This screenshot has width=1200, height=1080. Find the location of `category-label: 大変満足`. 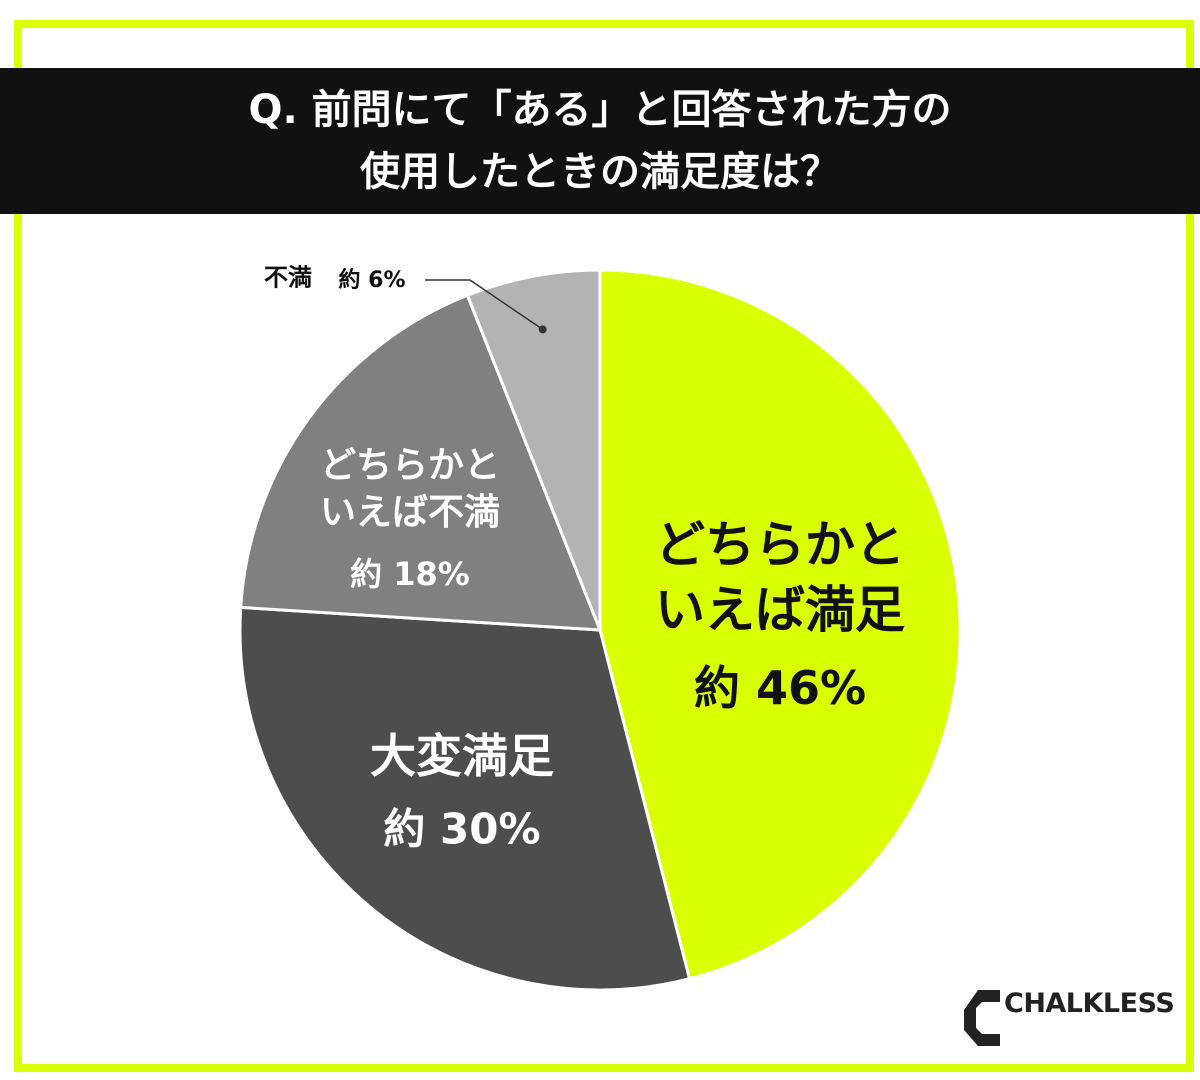

category-label: 大変満足 is located at coordinates (462, 756).